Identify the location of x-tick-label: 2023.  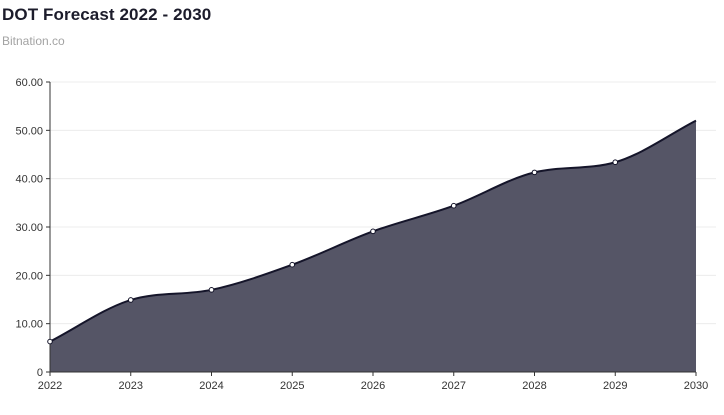
(131, 386).